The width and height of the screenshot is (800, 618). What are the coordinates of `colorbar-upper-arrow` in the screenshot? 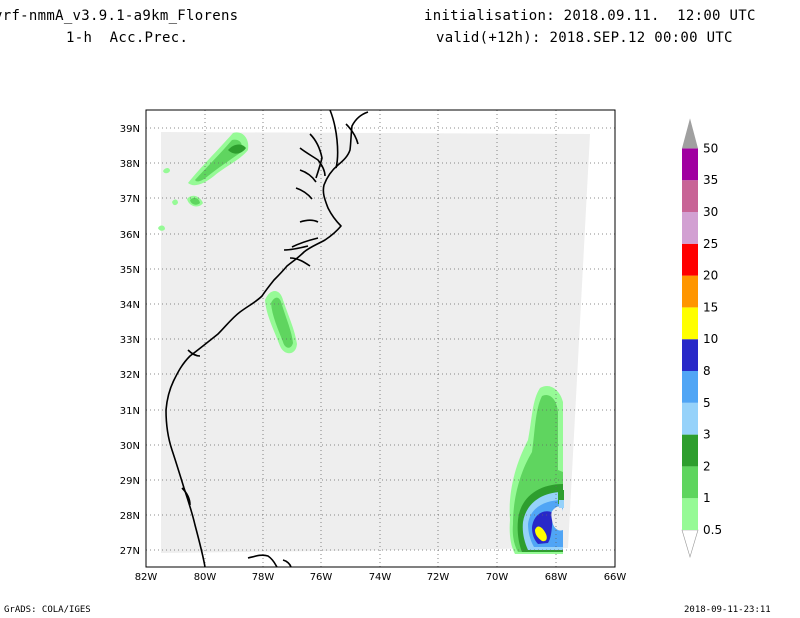 It's located at (690, 133).